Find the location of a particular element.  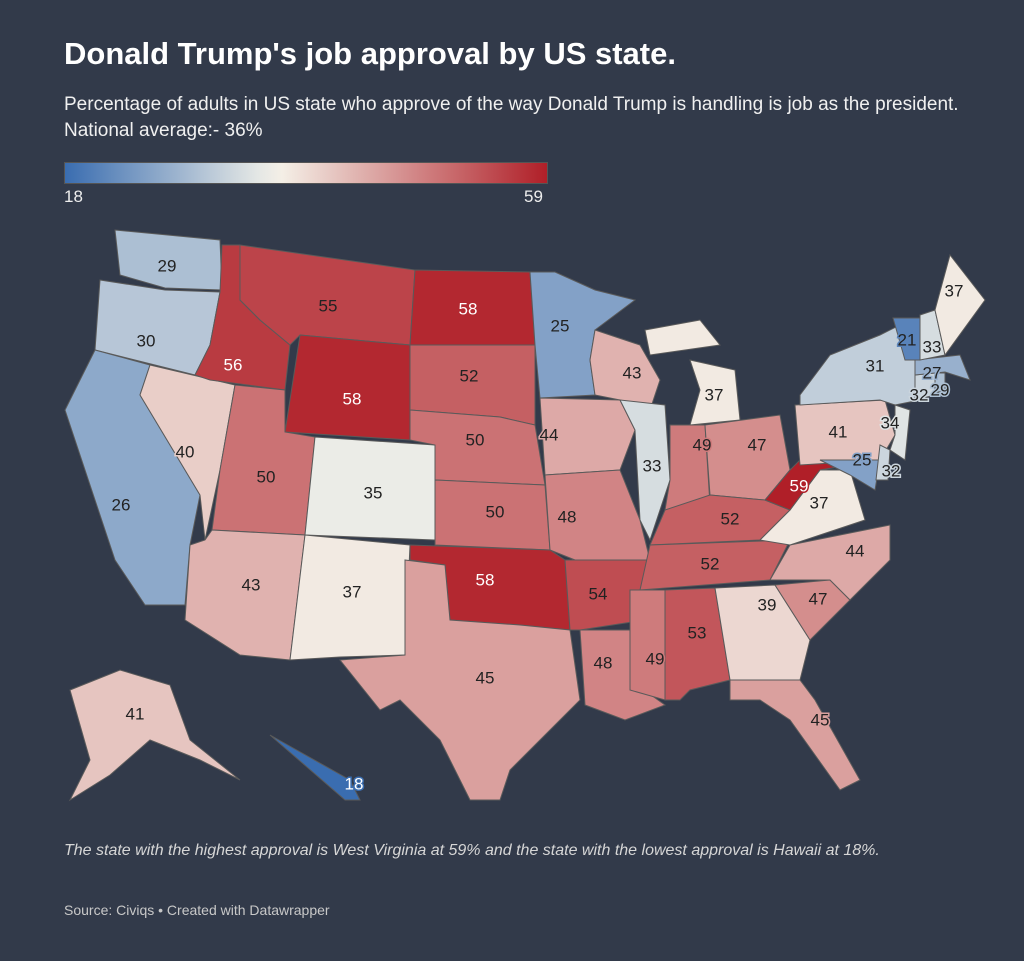

state-label-wy: 58 is located at coordinates (352, 398).